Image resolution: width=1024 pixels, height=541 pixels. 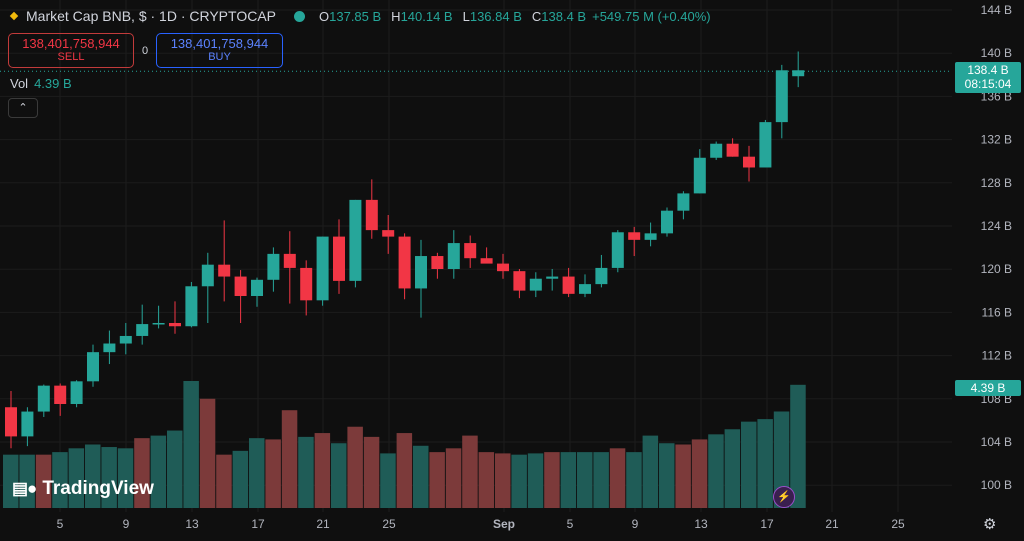 I want to click on high-label: H, so click(x=396, y=16).